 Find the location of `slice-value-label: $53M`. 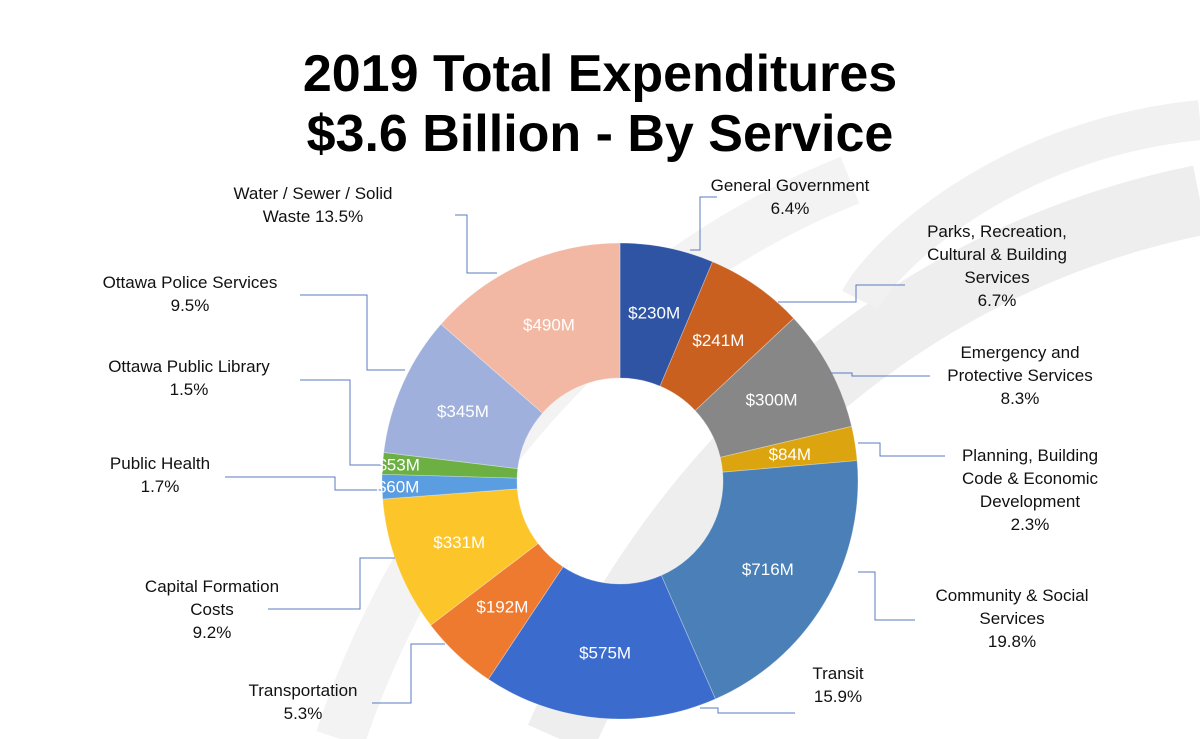

slice-value-label: $53M is located at coordinates (398, 465).